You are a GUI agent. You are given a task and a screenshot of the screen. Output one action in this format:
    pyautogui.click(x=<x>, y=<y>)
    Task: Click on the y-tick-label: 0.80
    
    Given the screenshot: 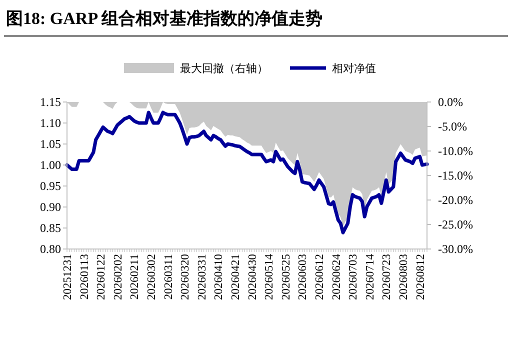 What is the action you would take?
    pyautogui.click(x=50, y=249)
    